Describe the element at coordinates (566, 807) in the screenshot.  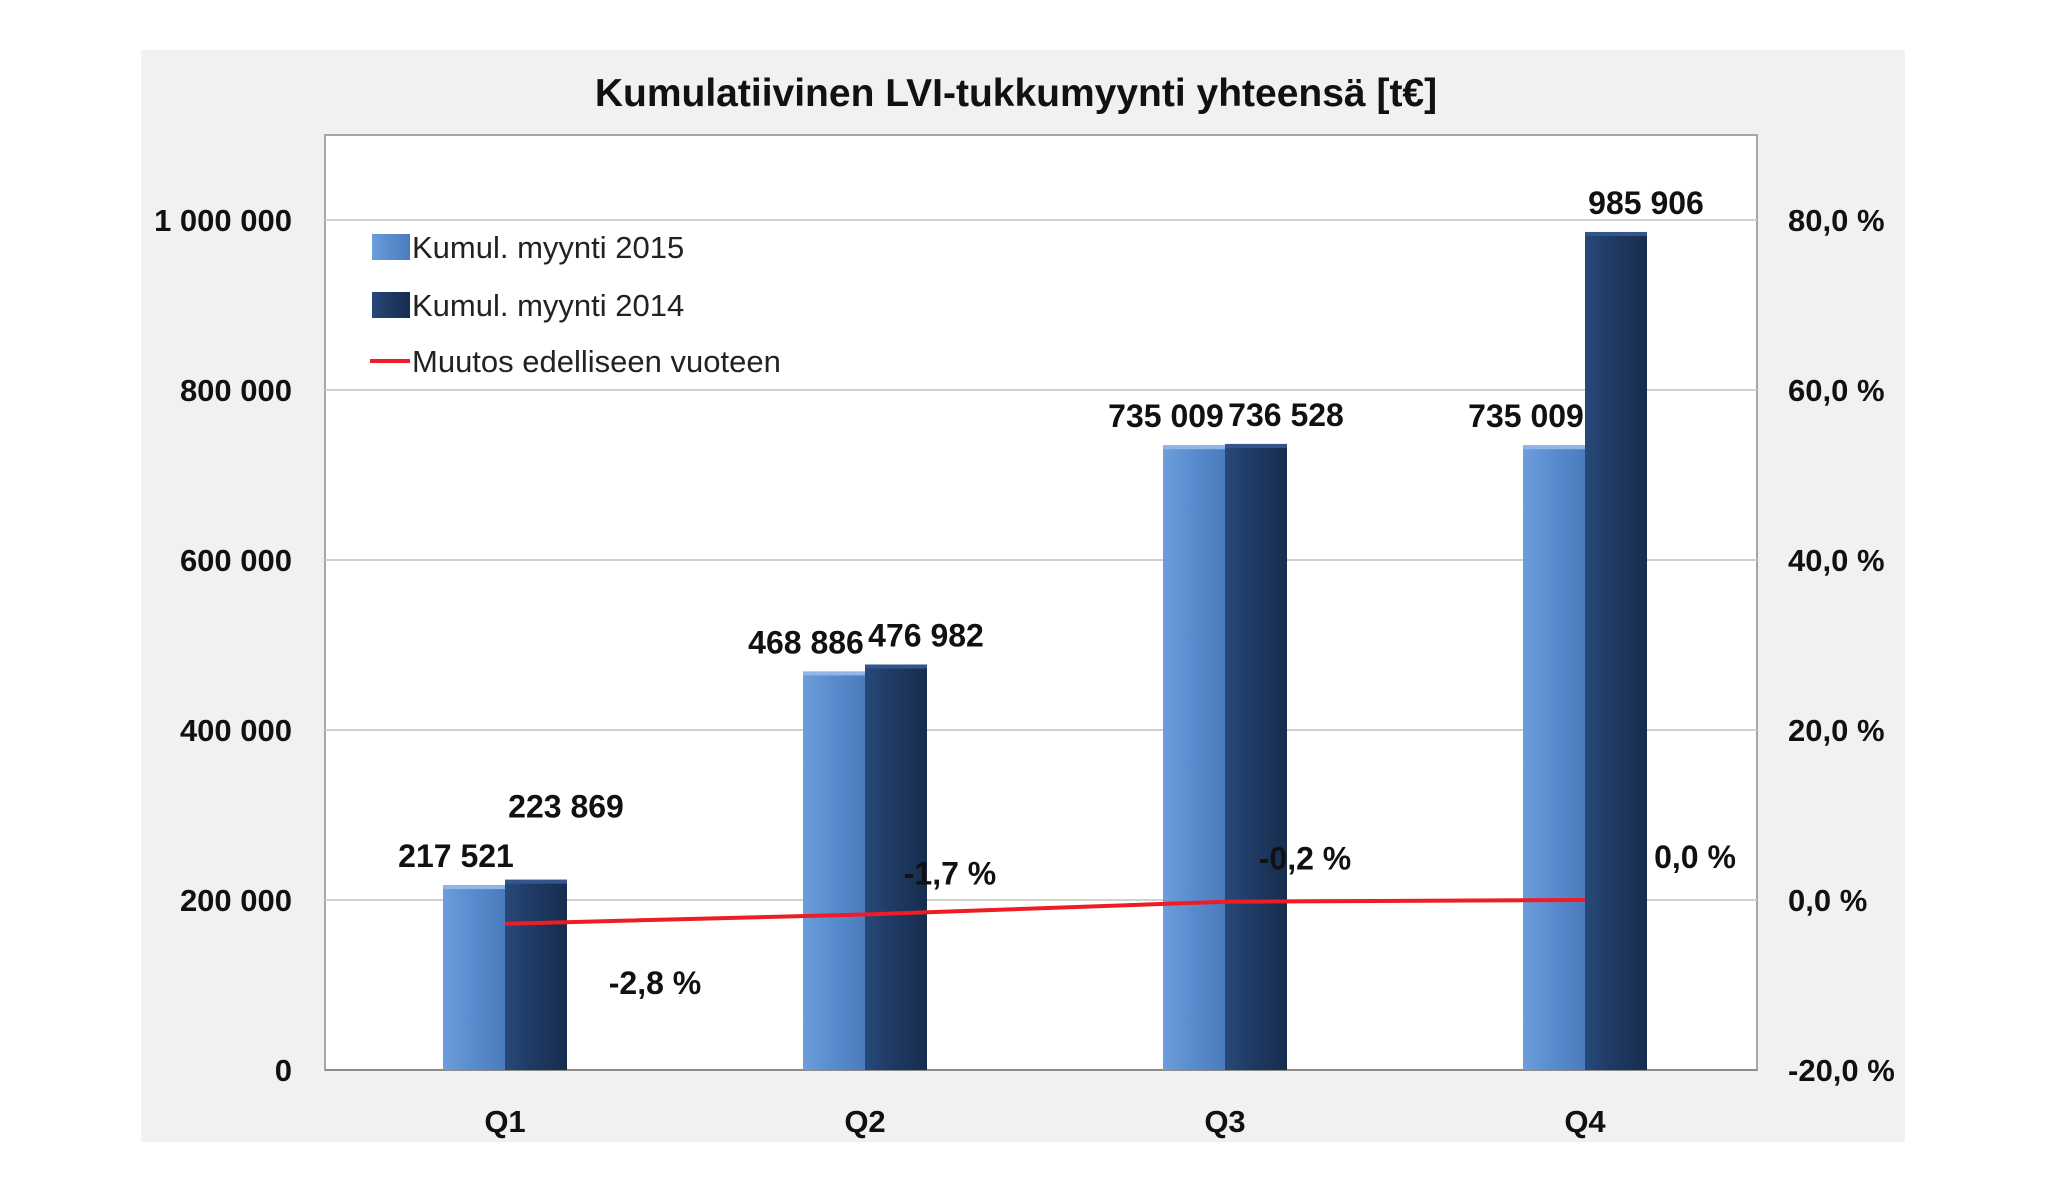
I see `data-label-2014: 223 869` at that location.